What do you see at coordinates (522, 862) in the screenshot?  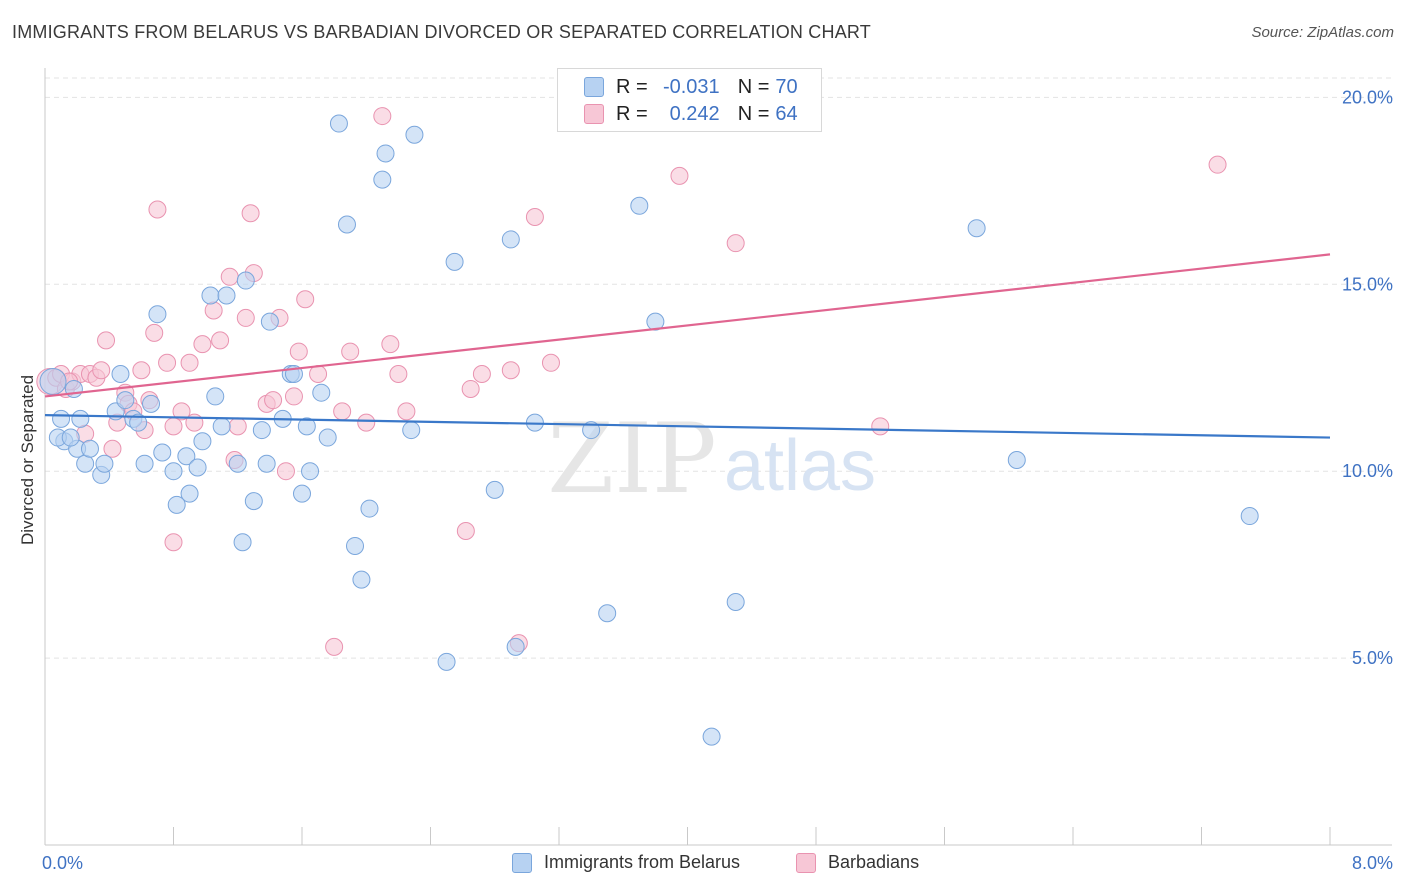 I see `legend-swatch-blue` at bounding box center [522, 862].